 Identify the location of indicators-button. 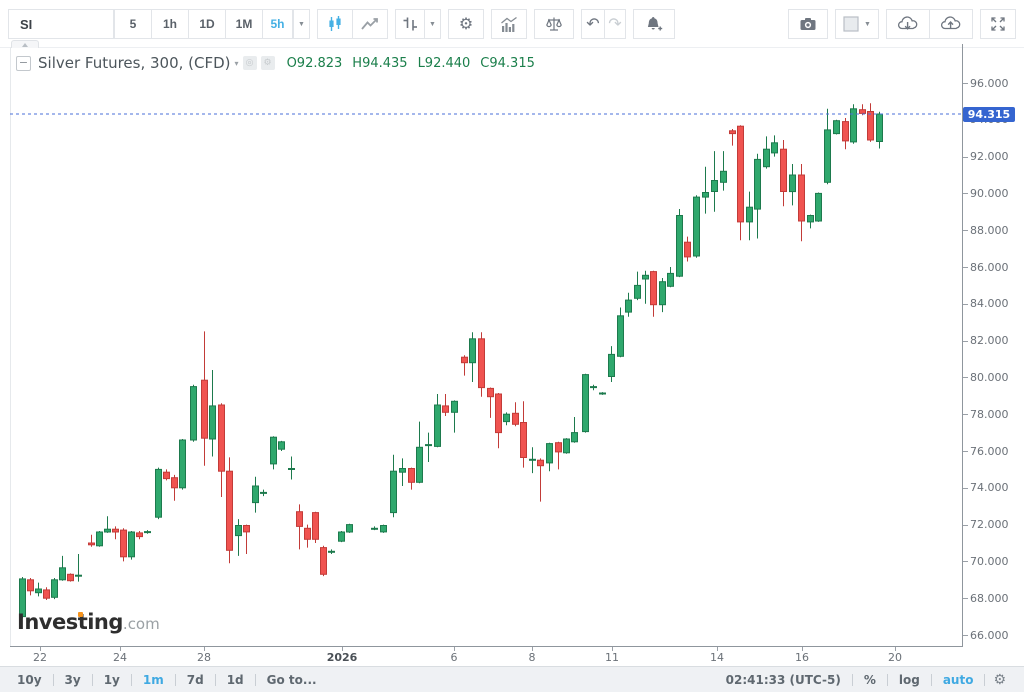
(509, 24).